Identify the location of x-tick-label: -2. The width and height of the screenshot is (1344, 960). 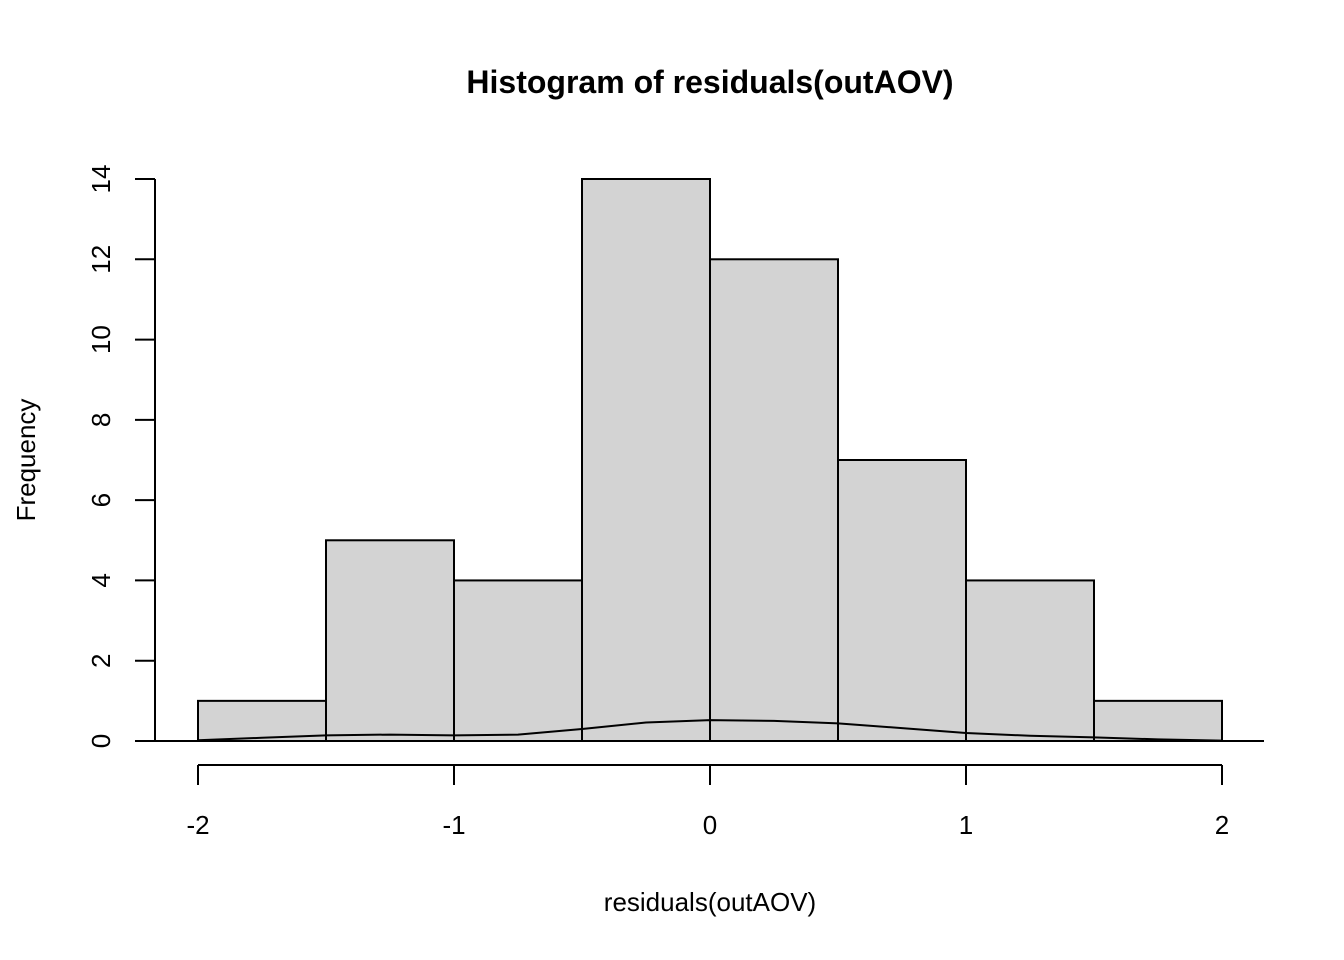
(197, 825).